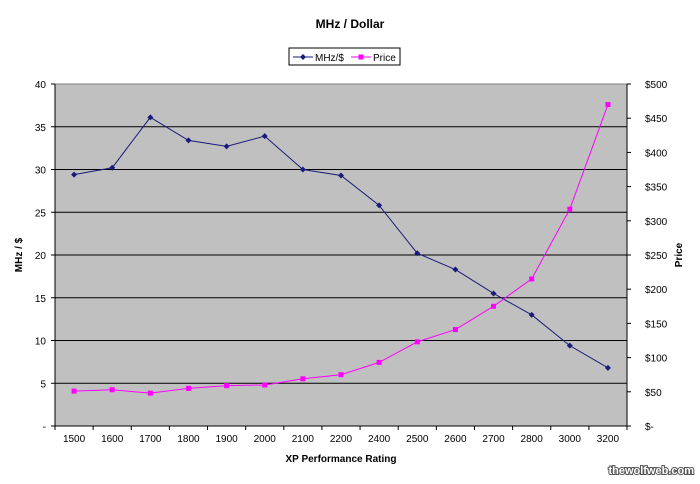 Image resolution: width=700 pixels, height=484 pixels. Describe the element at coordinates (656, 256) in the screenshot. I see `y2-tick-label: $250` at that location.